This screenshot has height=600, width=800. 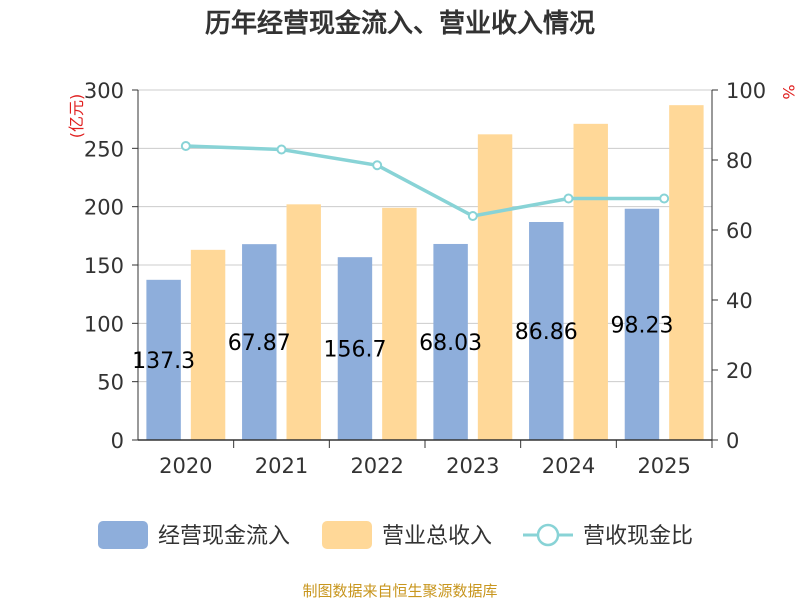 What do you see at coordinates (104, 266) in the screenshot?
I see `y-left-tick-label: 150` at bounding box center [104, 266].